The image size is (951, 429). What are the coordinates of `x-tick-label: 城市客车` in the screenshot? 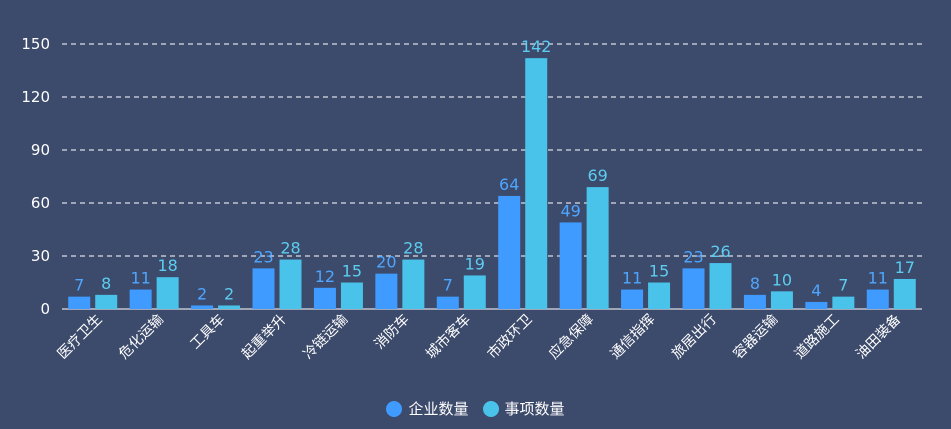 It's located at (448, 337).